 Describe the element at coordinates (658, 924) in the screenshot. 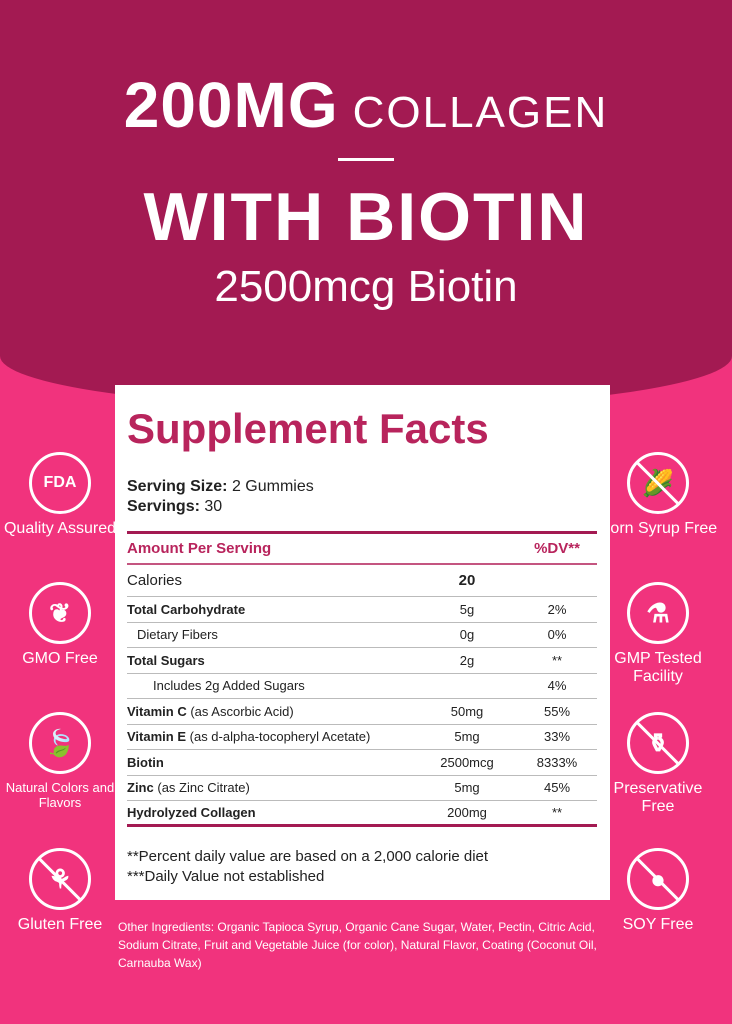

I see `badge-label: SOY Free` at that location.